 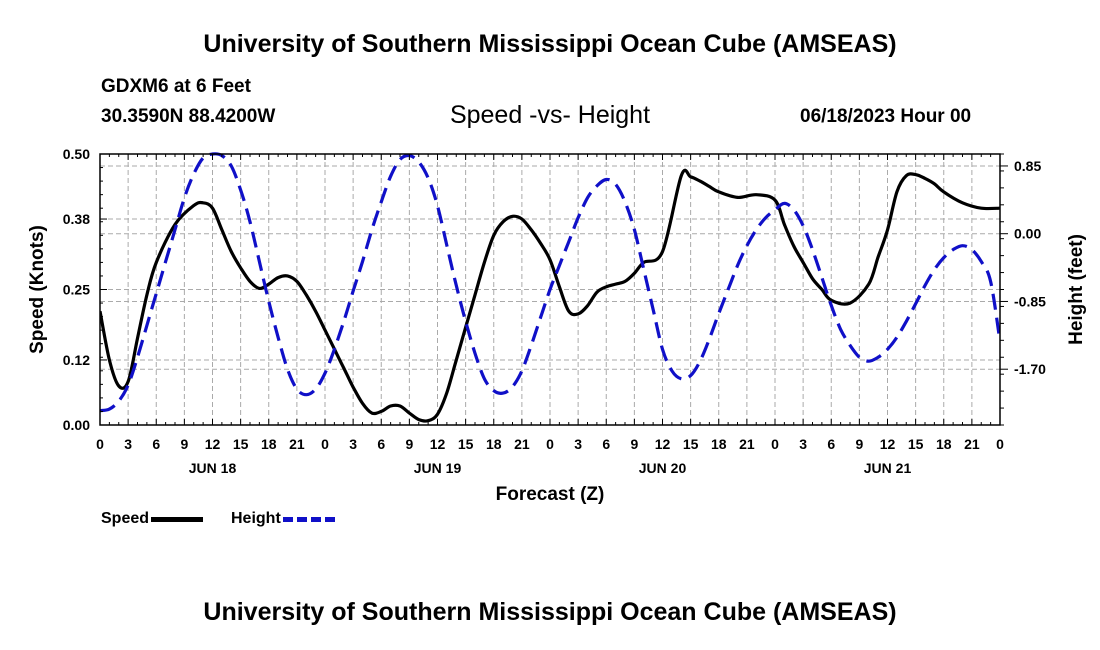 What do you see at coordinates (1027, 166) in the screenshot?
I see `y2-tick-label: 0.85` at bounding box center [1027, 166].